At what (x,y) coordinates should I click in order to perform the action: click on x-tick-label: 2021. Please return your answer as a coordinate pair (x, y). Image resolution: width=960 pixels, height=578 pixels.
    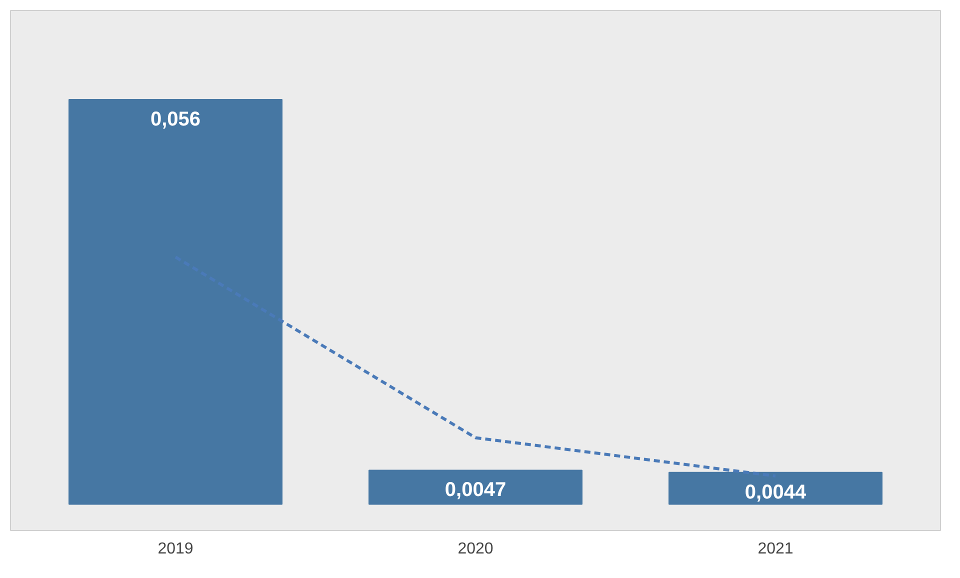
    Looking at the image, I should click on (776, 549).